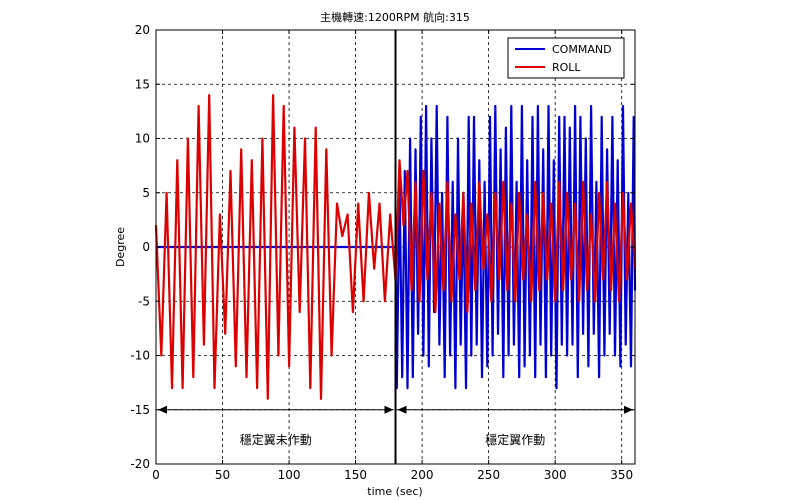  What do you see at coordinates (142, 84) in the screenshot?
I see `y-tick-label: 15` at bounding box center [142, 84].